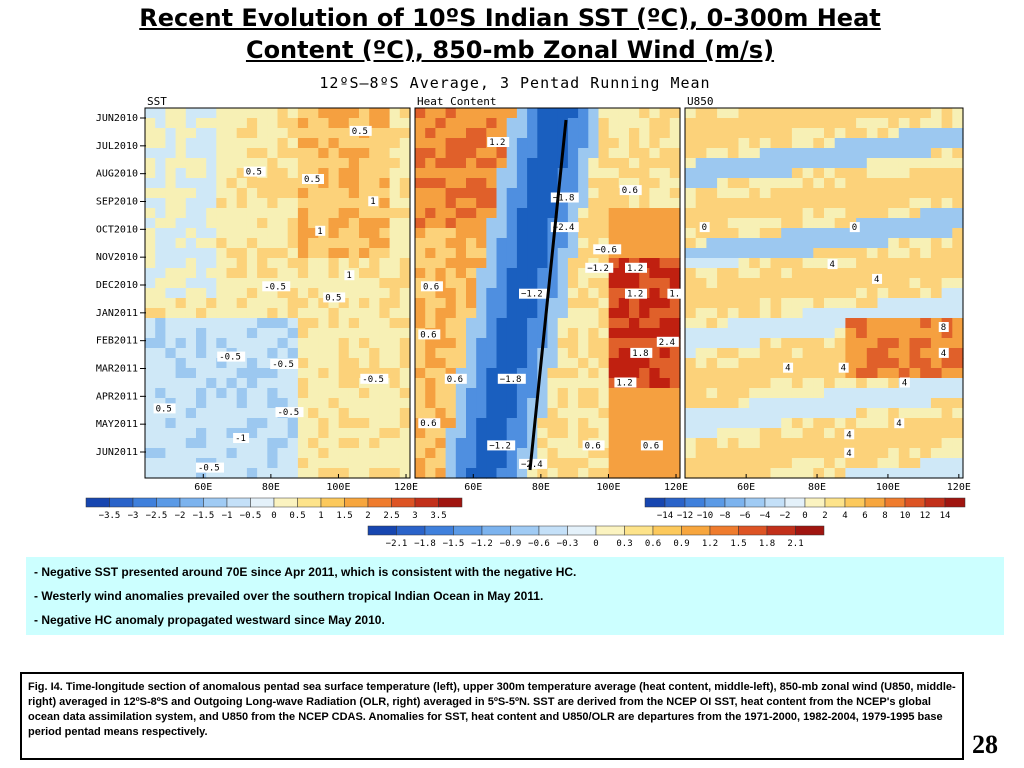  What do you see at coordinates (121, 502) in the screenshot?
I see `colorbar-swatch` at bounding box center [121, 502].